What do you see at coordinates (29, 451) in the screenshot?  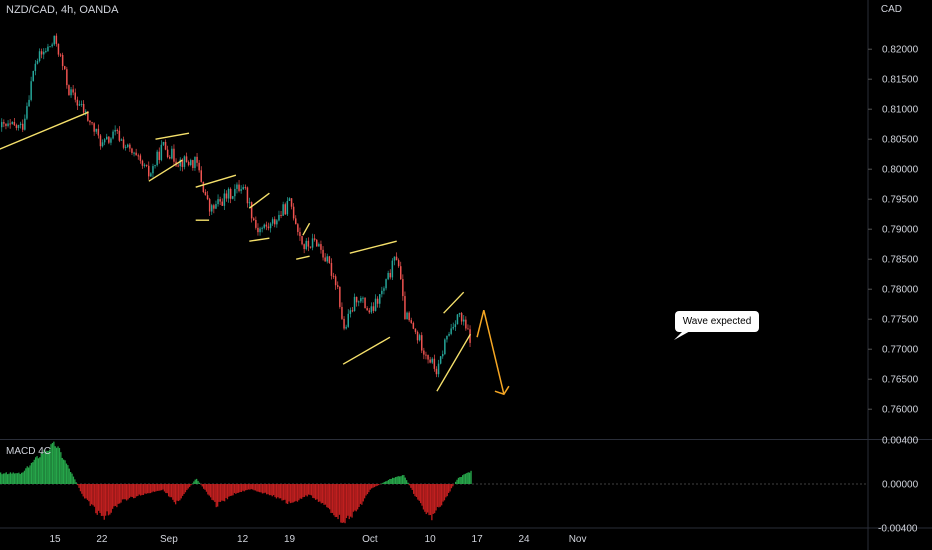 I see `macd-indicator-label: MACD 4C` at bounding box center [29, 451].